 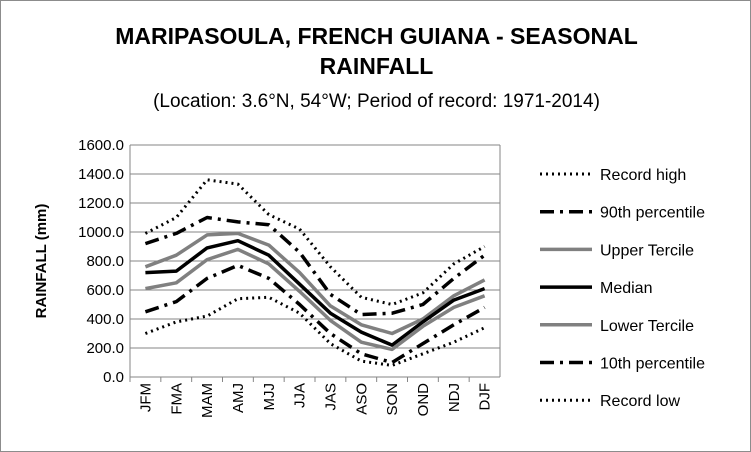 I want to click on x-tick-label: MJJ, so click(x=269, y=397).